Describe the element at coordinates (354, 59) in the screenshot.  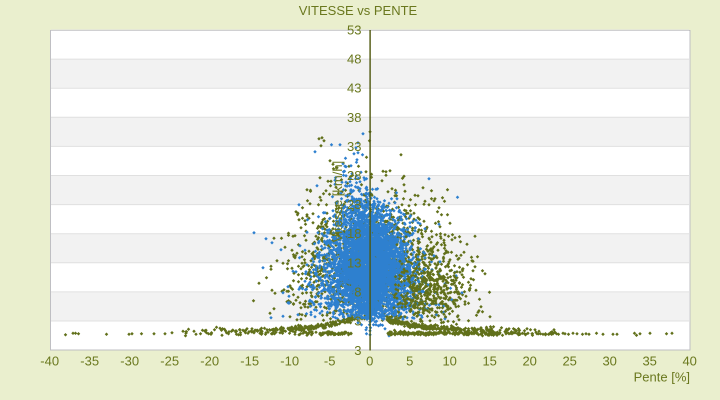
I see `svg-text: 48` at that location.